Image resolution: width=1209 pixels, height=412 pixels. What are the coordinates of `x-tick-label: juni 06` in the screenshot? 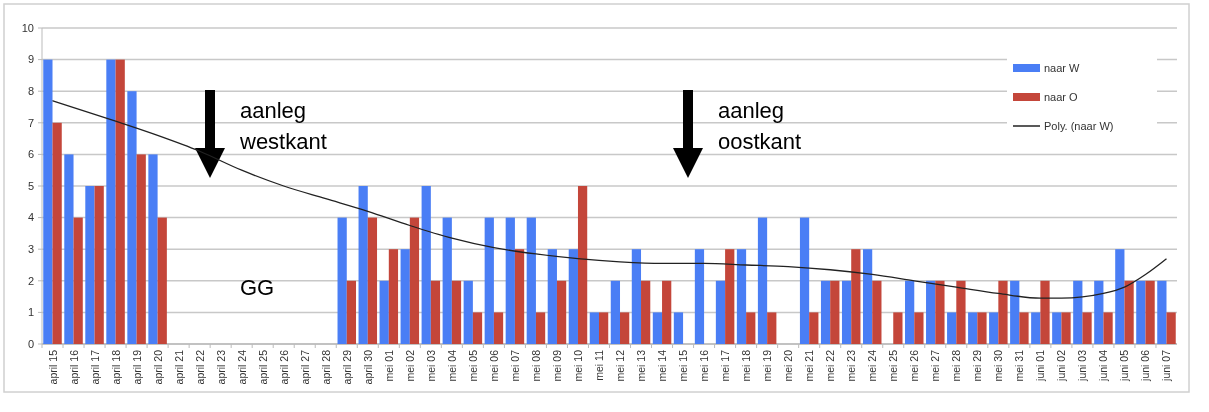 It's located at (1145, 365).